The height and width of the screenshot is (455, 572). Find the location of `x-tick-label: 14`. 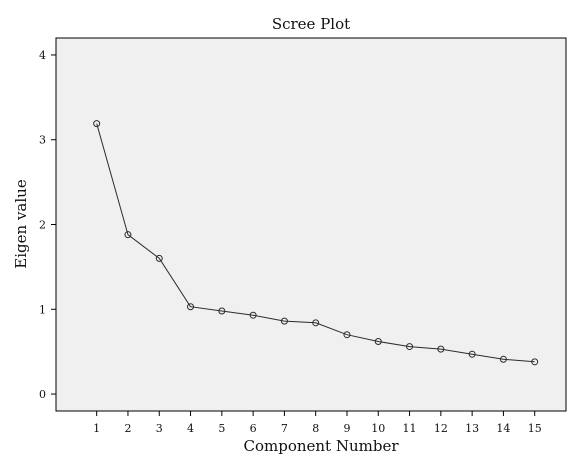

x-tick-label: 14 is located at coordinates (503, 428).